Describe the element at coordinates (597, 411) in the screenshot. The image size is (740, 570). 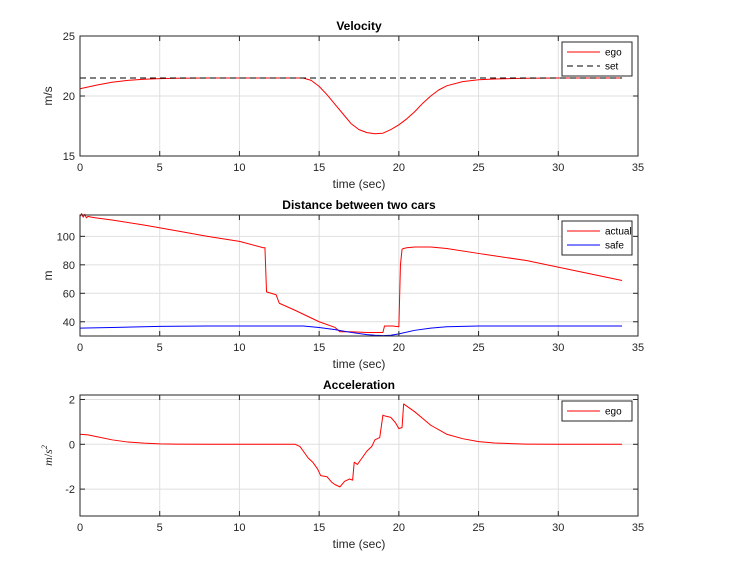
I see `legend: ego` at that location.